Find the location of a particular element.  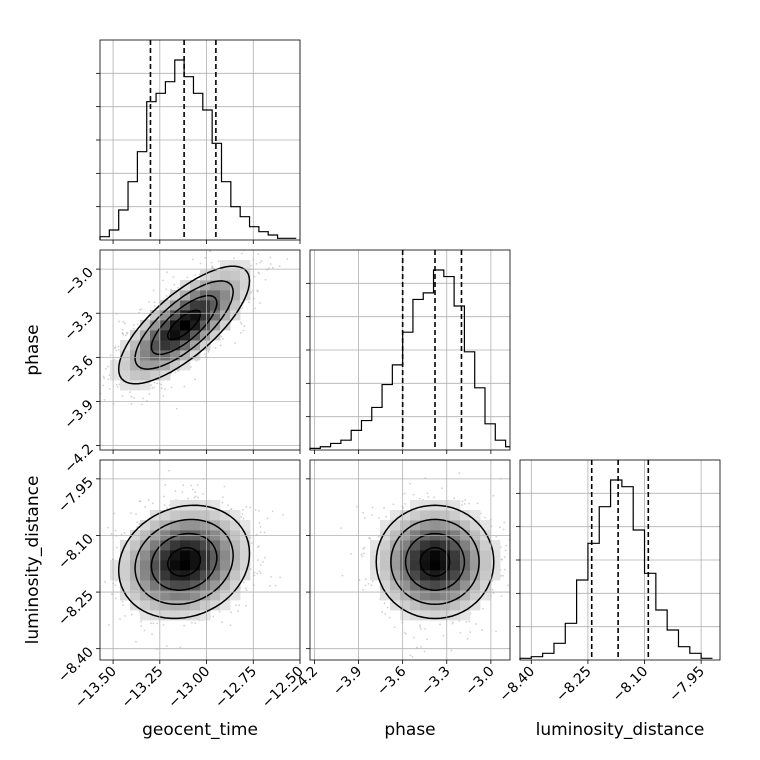

grid is located at coordinates (200, 560).